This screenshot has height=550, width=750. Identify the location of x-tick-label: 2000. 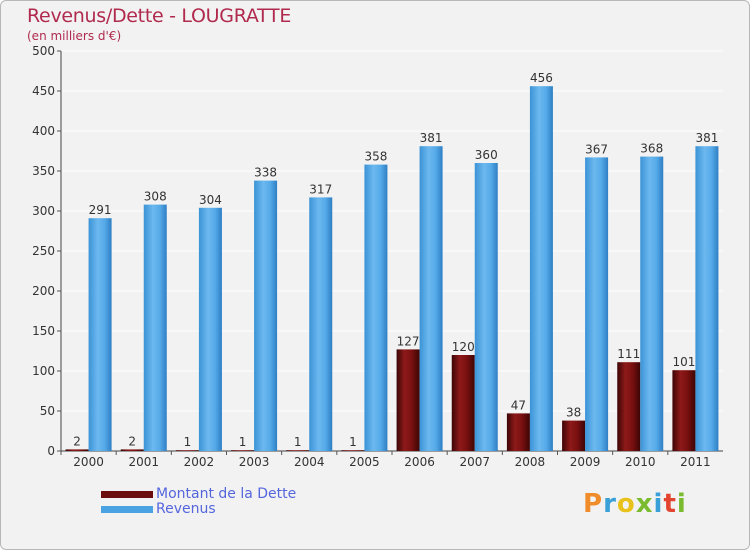
(88, 462).